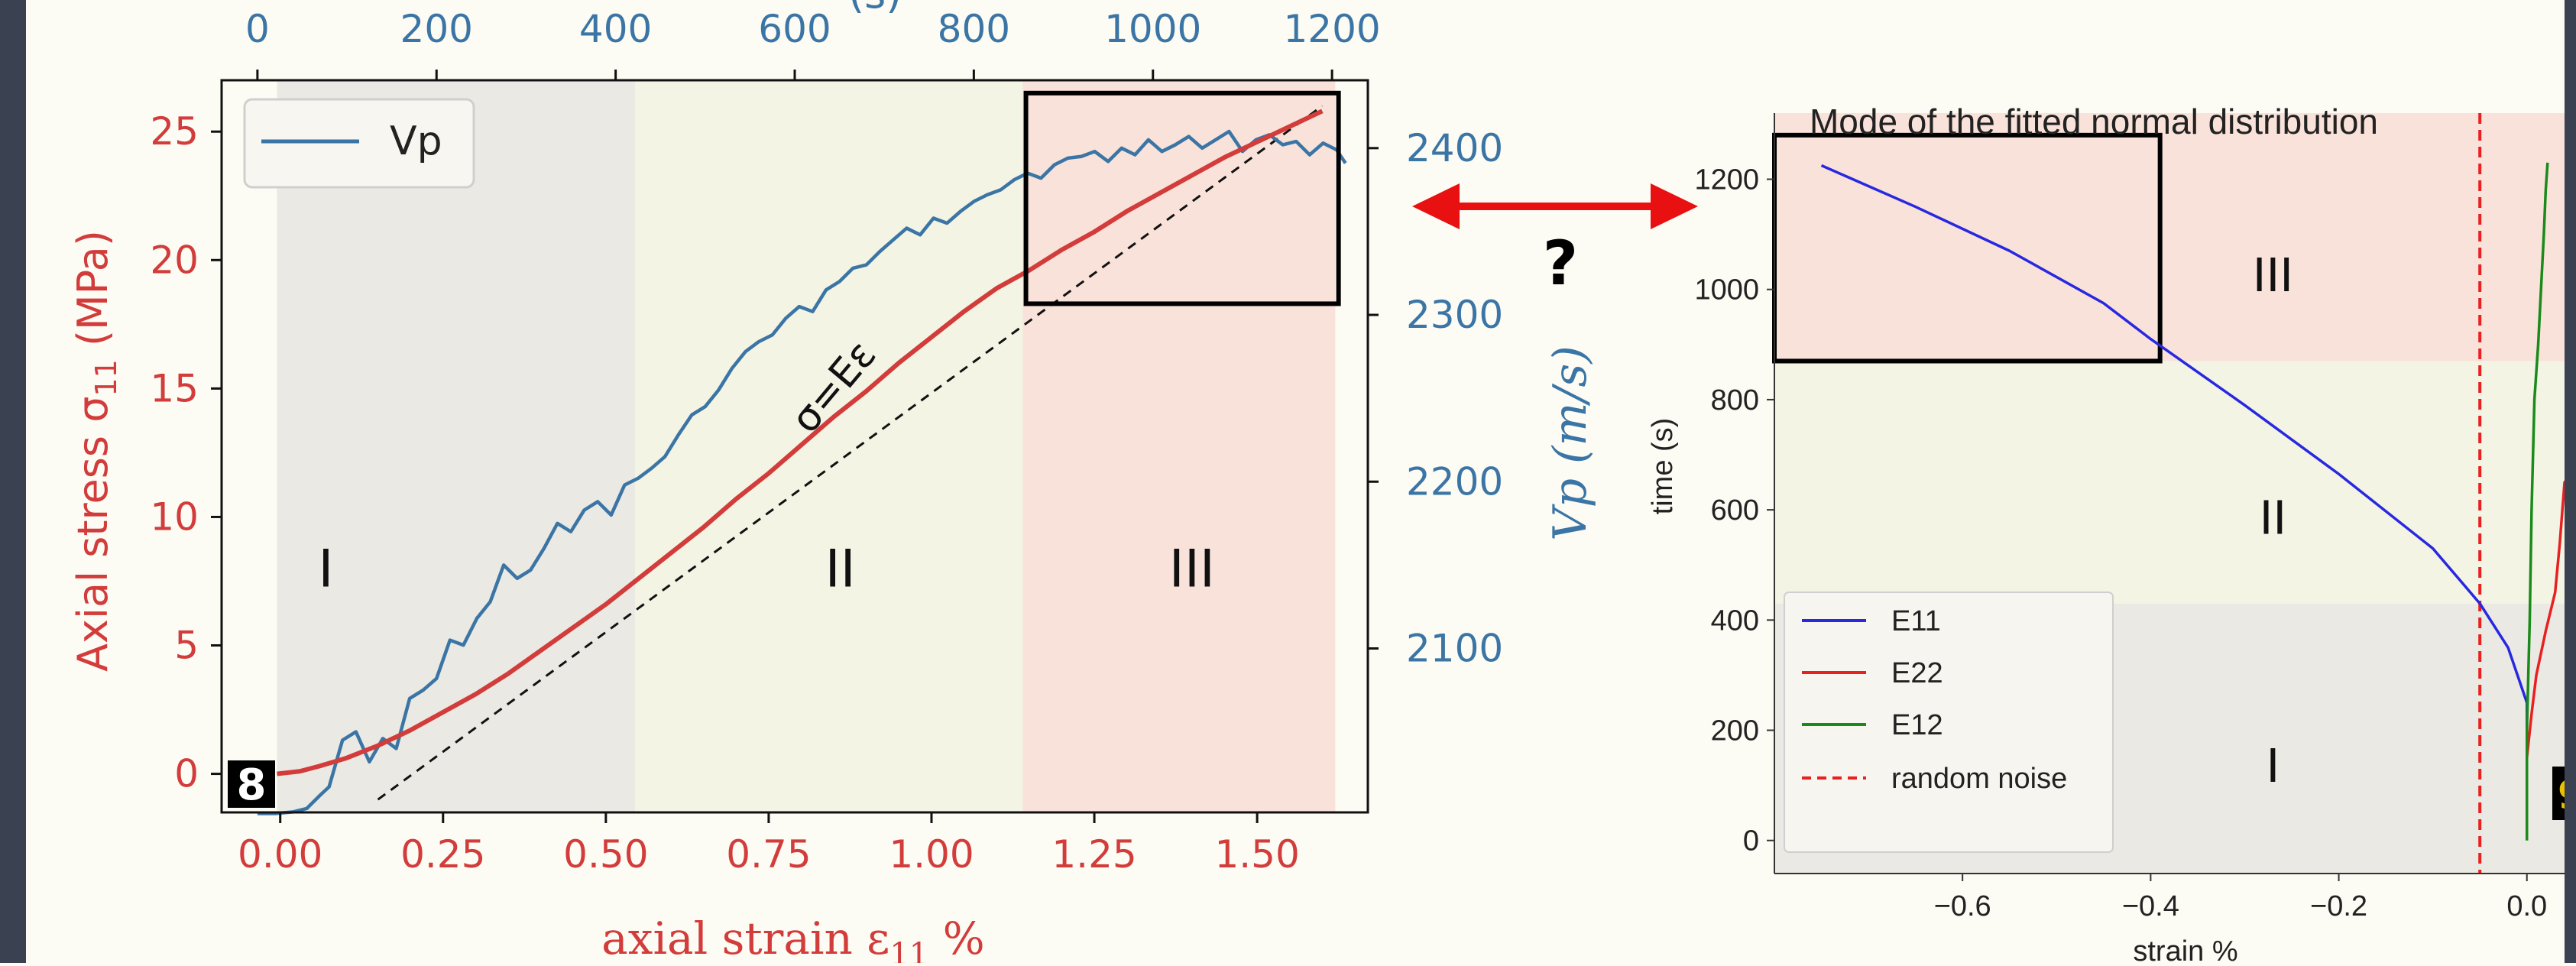  I want to click on right-dark-border-top, so click(2570, 482).